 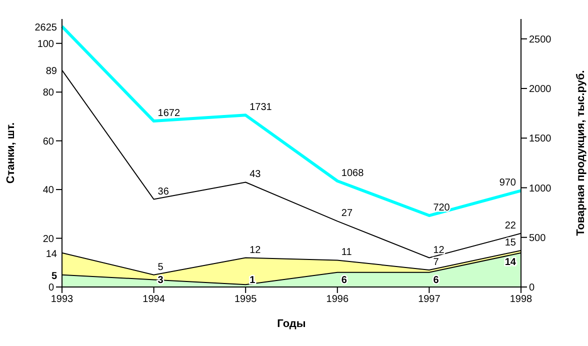 I want to click on data-label: 1672, so click(x=169, y=114).